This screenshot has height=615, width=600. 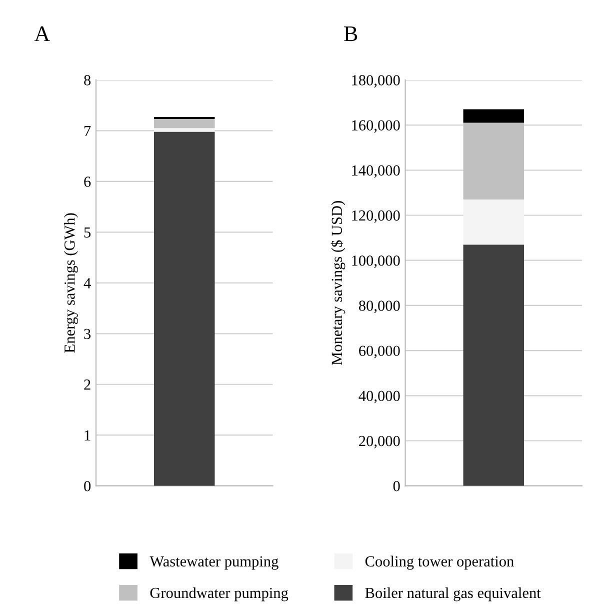 I want to click on chart-title: B, so click(x=351, y=34).